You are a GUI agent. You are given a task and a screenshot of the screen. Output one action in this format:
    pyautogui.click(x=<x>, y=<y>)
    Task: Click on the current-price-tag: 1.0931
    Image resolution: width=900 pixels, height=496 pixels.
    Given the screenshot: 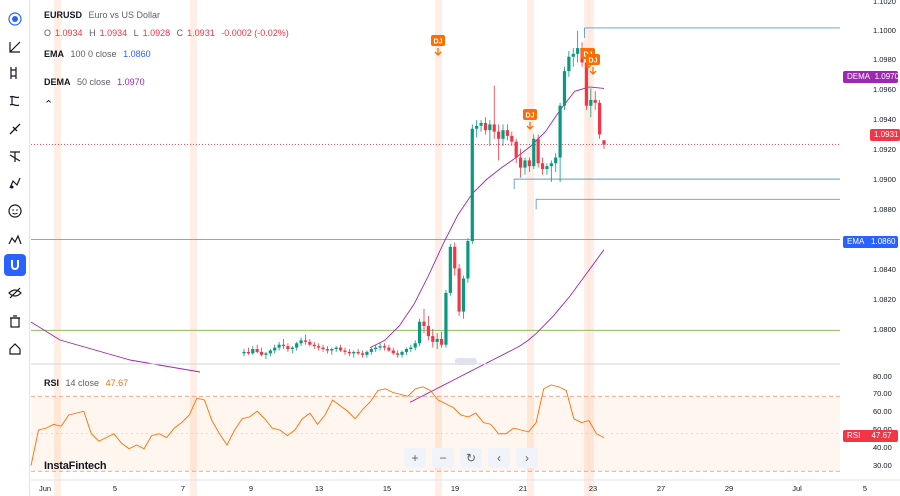 What is the action you would take?
    pyautogui.click(x=885, y=135)
    